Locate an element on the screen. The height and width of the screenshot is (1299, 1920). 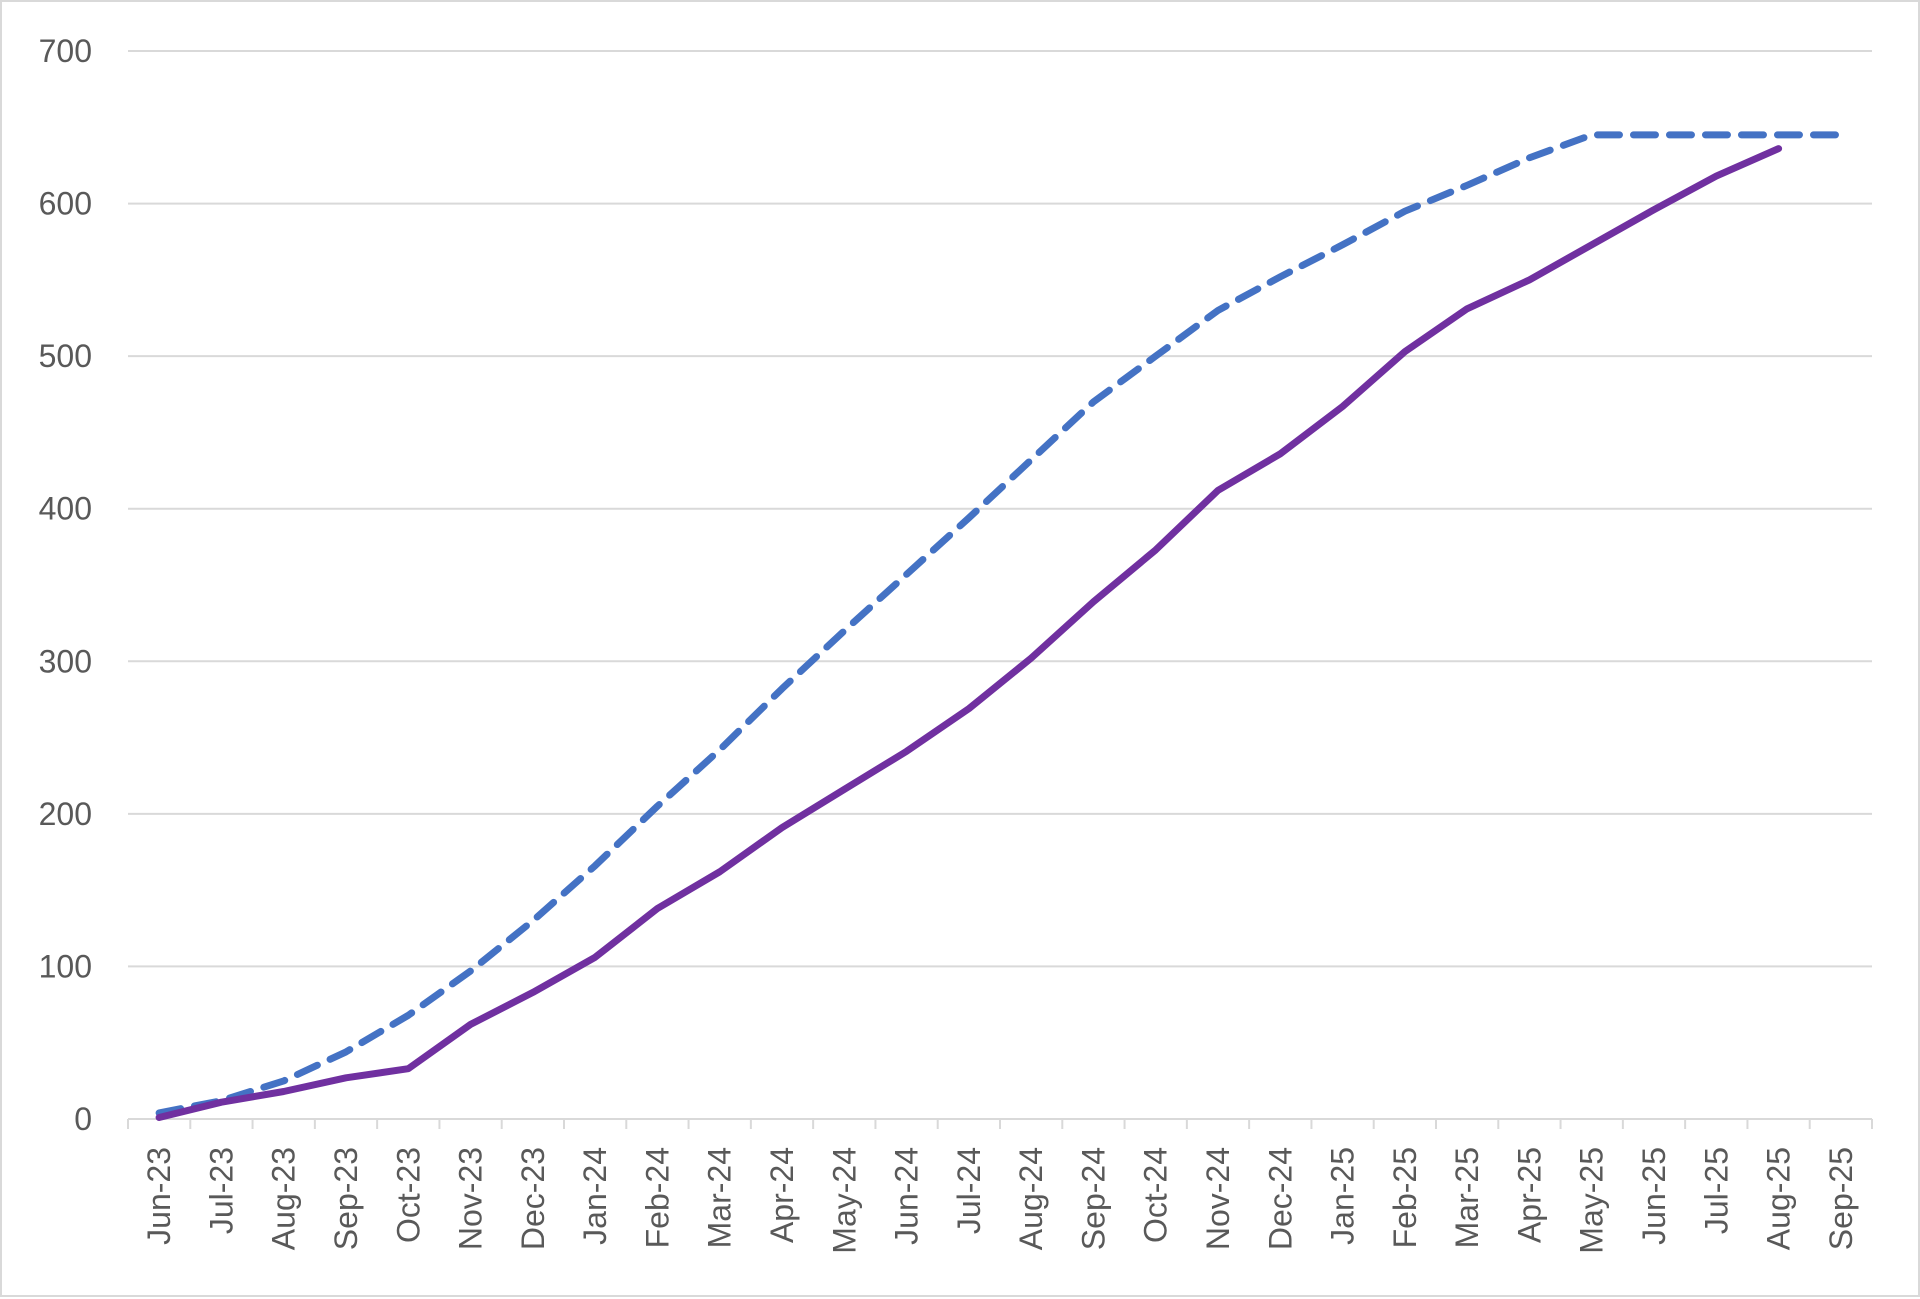
y-tick-label: 700 is located at coordinates (65, 51).